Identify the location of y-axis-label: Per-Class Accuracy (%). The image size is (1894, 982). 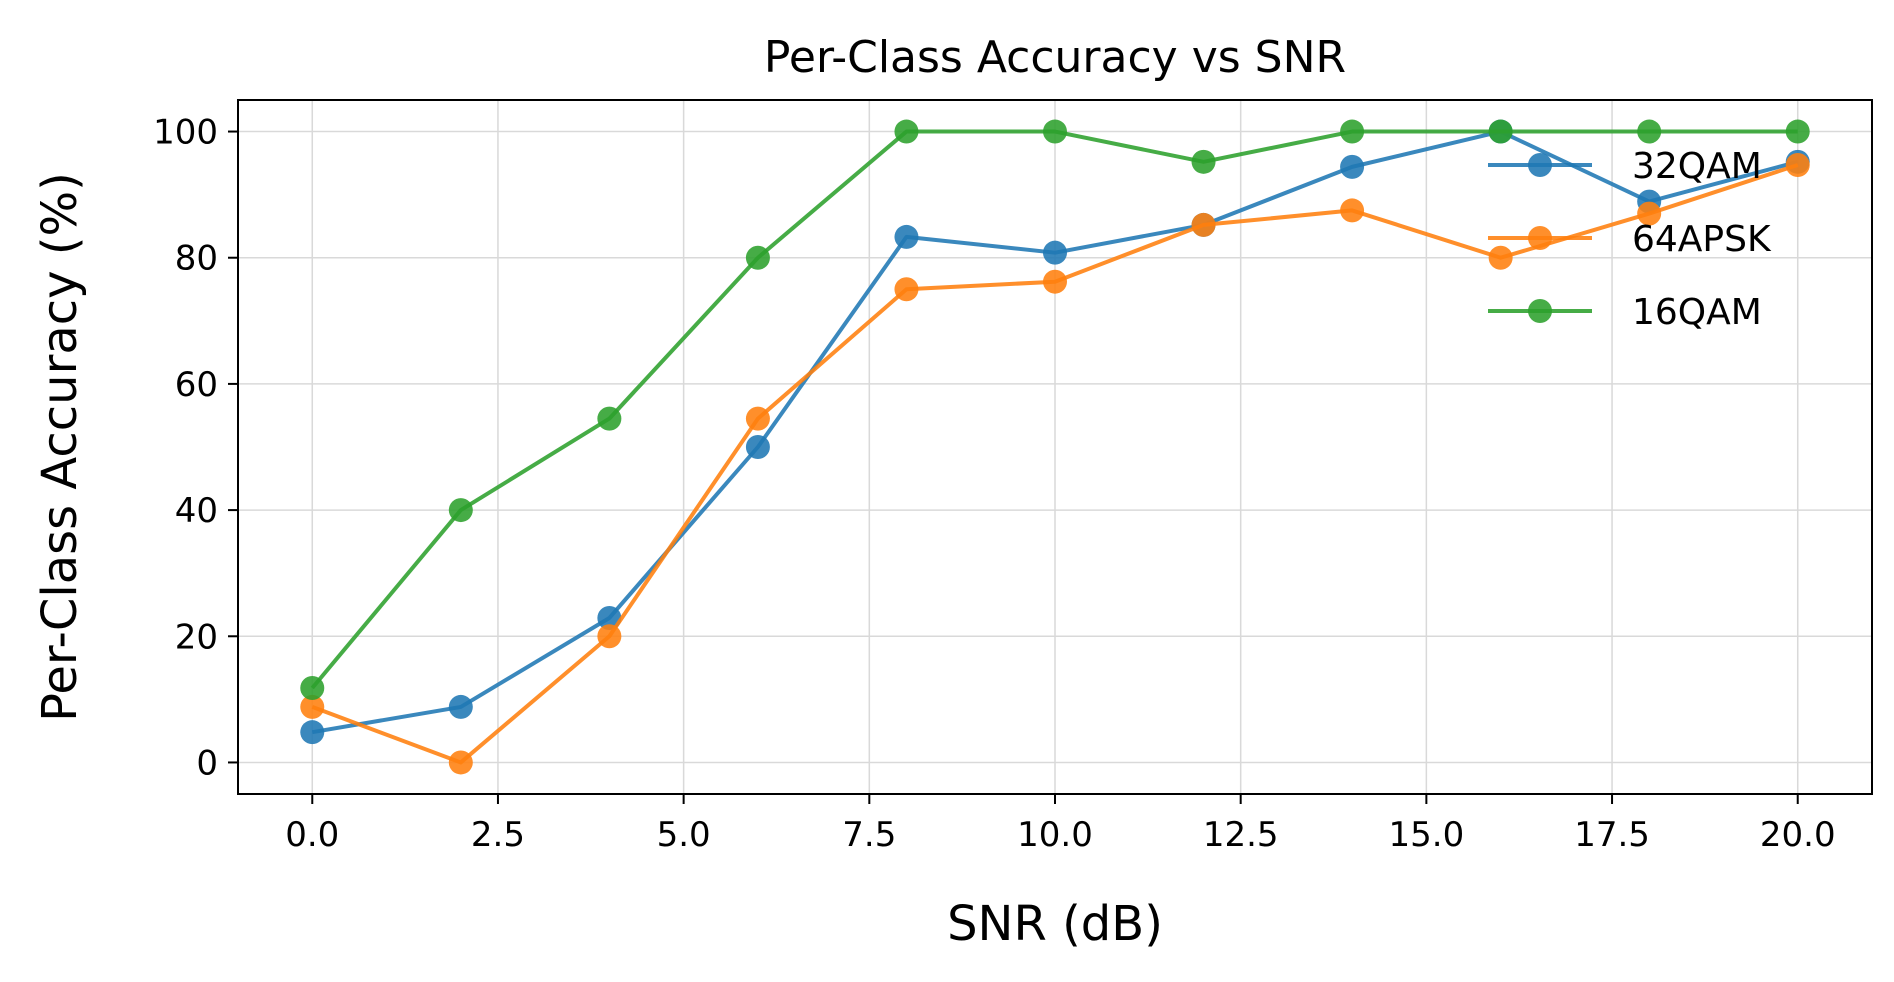
(60, 447).